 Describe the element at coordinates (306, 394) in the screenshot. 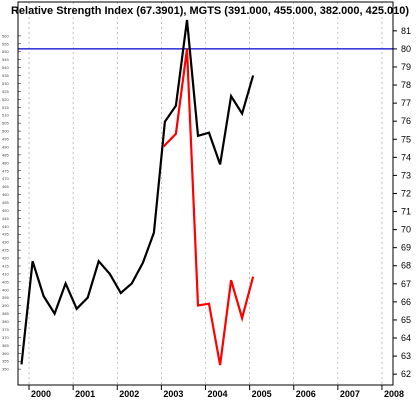

I see `x-tick-label: 2006` at that location.